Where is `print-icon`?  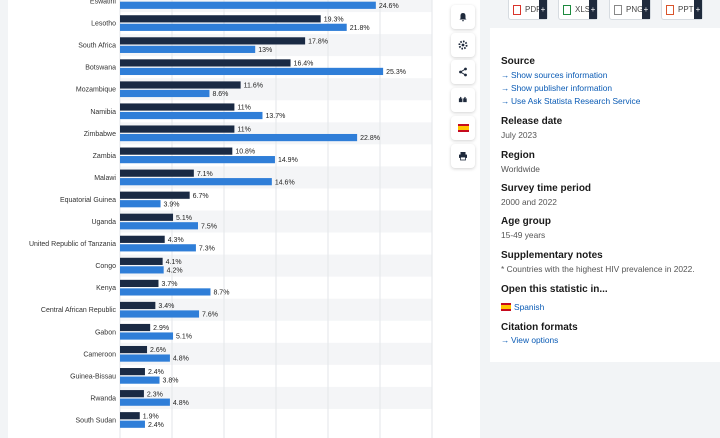 print-icon is located at coordinates (463, 156).